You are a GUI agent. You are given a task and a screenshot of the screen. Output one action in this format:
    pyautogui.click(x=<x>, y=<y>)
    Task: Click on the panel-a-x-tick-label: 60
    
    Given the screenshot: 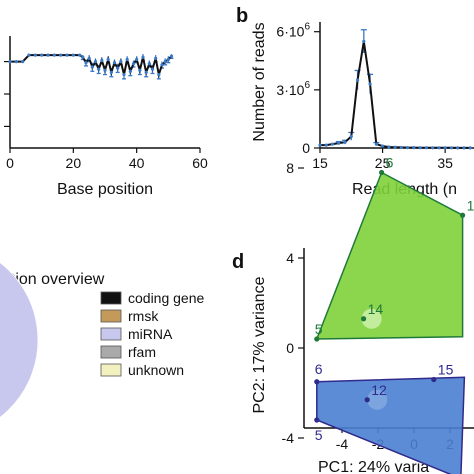 What is the action you would take?
    pyautogui.click(x=200, y=163)
    